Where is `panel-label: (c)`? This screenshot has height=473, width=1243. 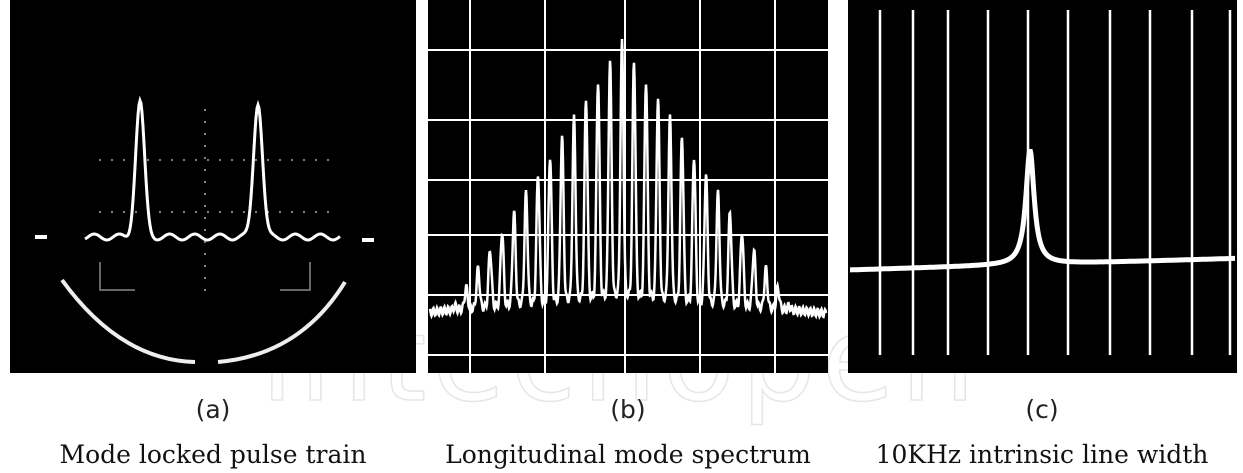
panel-label: (c) is located at coordinates (1041, 409).